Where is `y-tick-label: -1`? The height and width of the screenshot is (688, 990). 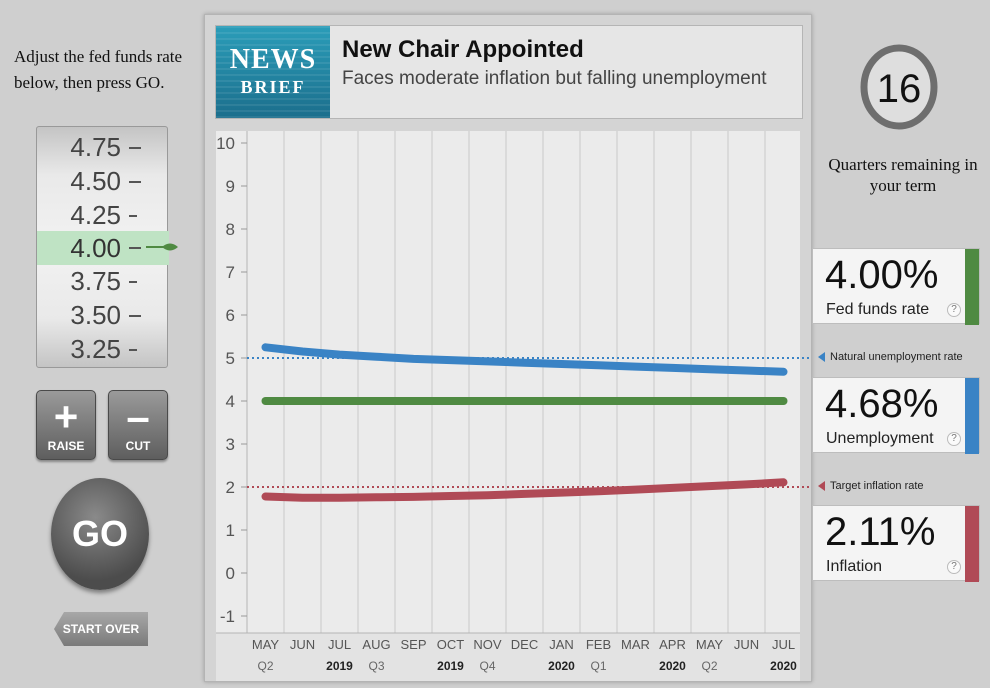
y-tick-label: -1 is located at coordinates (227, 616).